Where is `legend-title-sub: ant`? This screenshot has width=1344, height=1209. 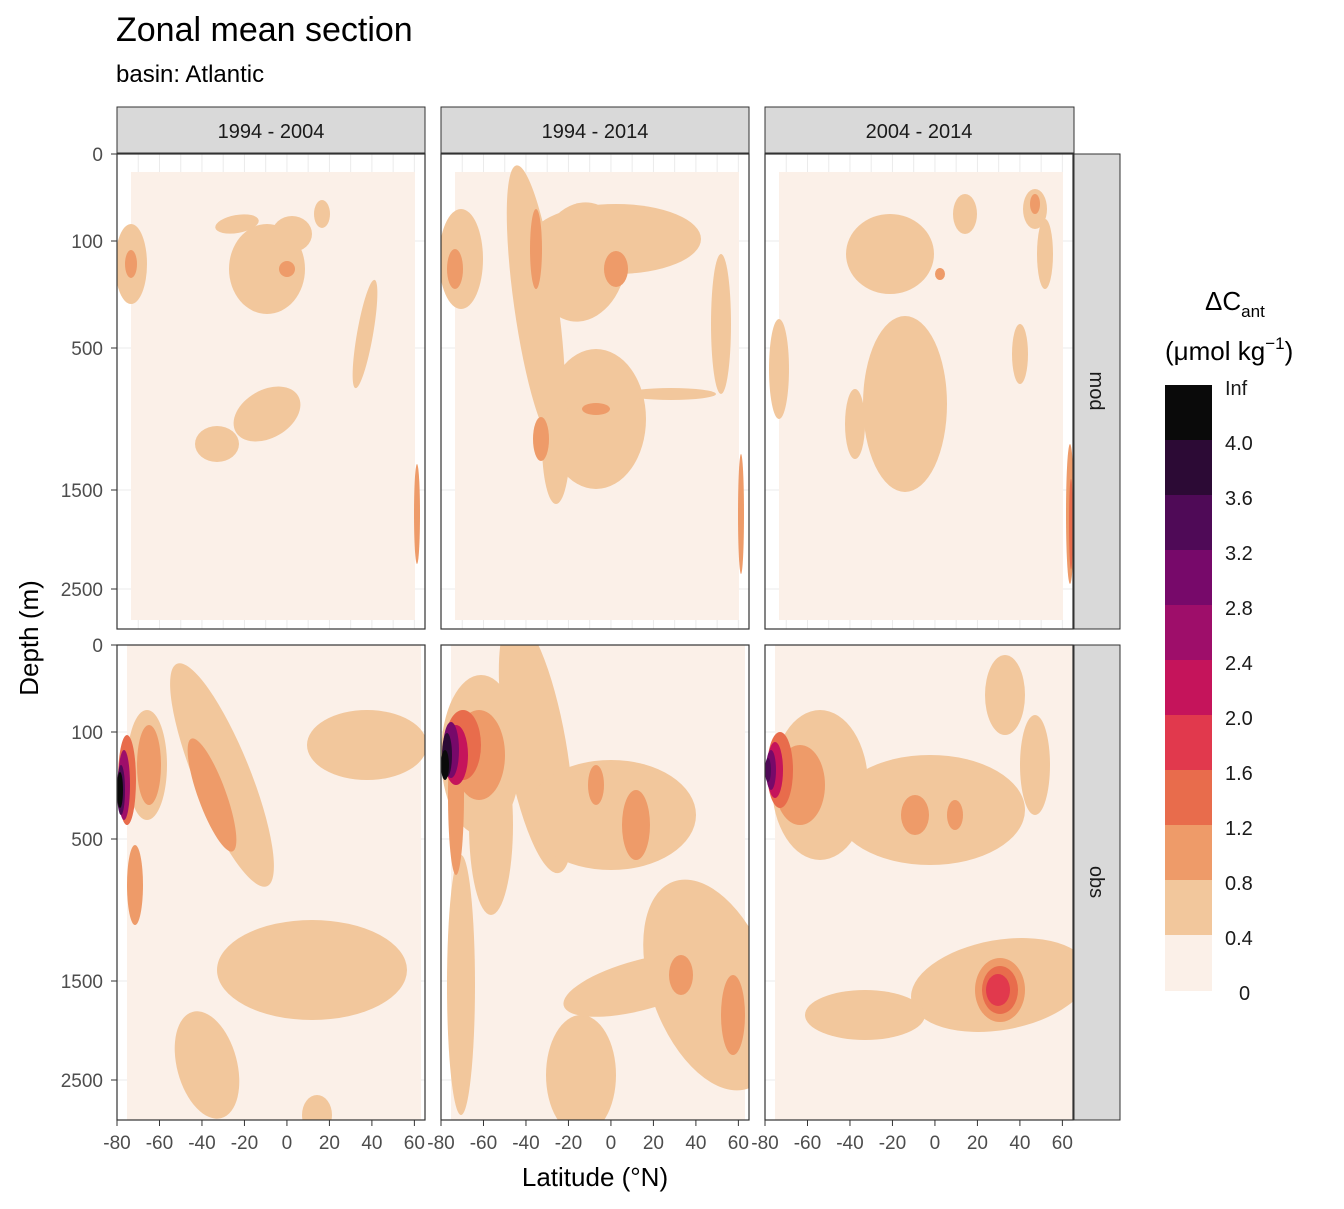
legend-title-sub: ant is located at coordinates (1253, 311).